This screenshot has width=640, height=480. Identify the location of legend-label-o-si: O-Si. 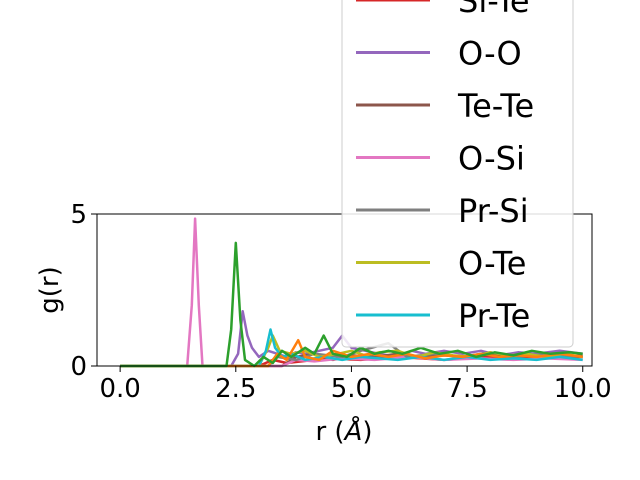
(491, 159).